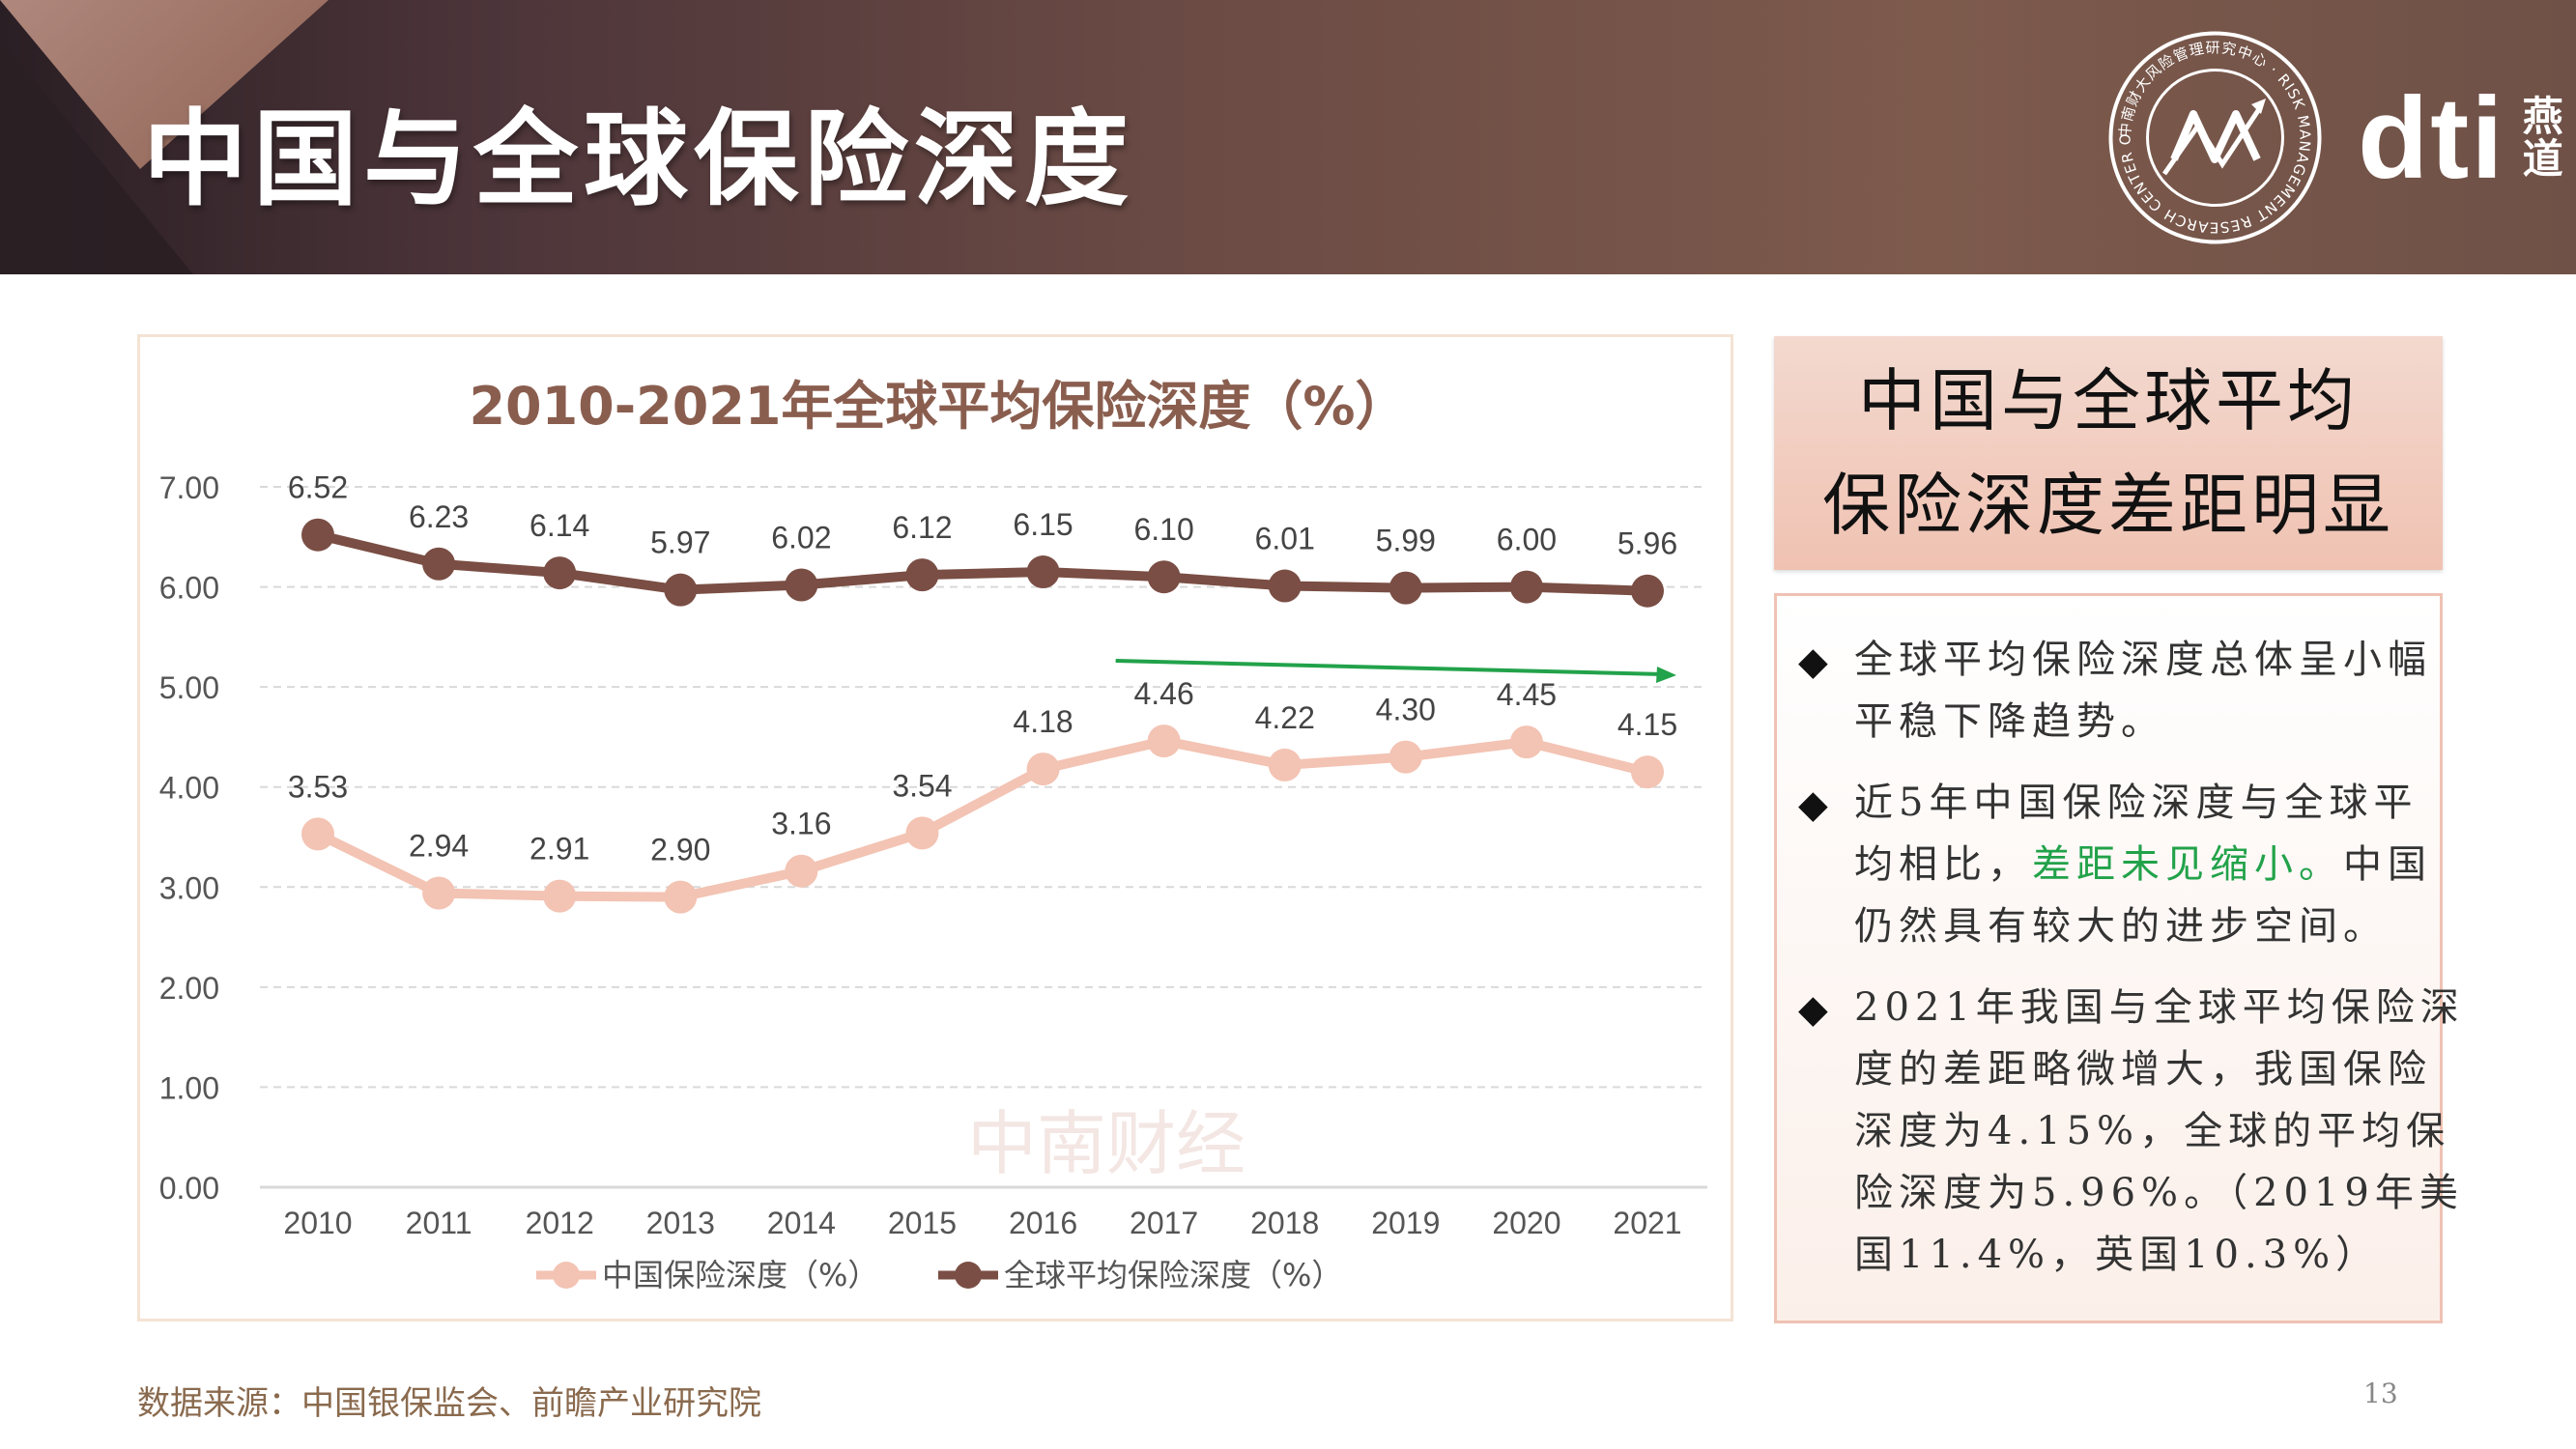 The height and width of the screenshot is (1449, 2576). I want to click on chart-title: 2010-2021年全球平均保险深度（%）, so click(938, 406).